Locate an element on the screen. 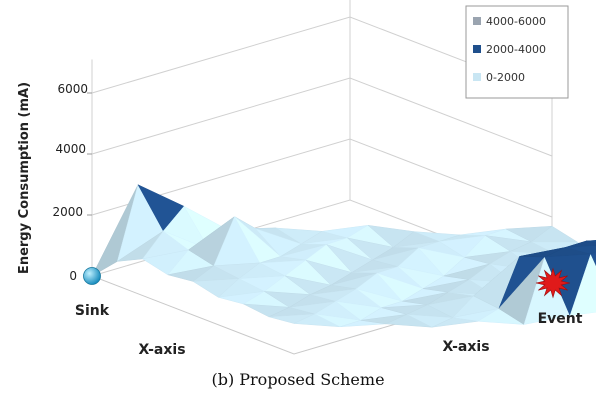  event-label: Event is located at coordinates (560, 319).